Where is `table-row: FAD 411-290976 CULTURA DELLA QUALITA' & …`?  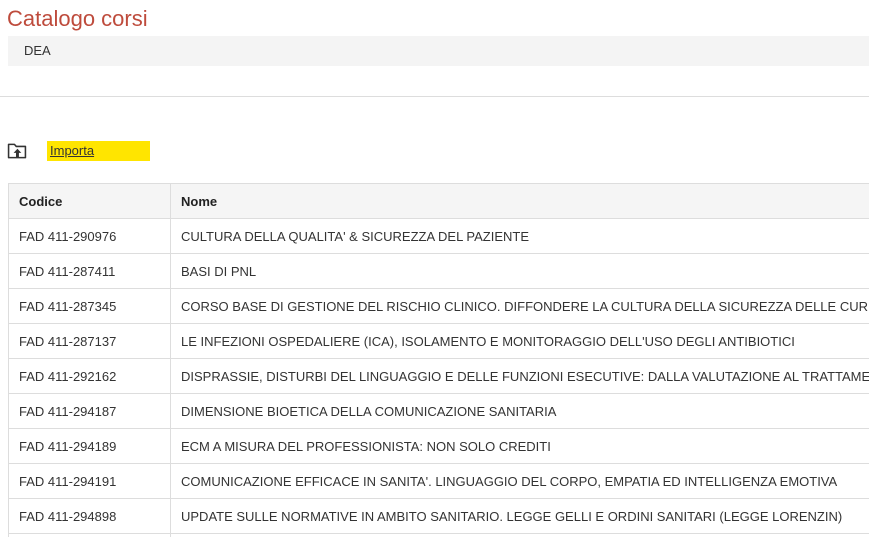 table-row: FAD 411-290976 CULTURA DELLA QUALITA' & … is located at coordinates (438, 236).